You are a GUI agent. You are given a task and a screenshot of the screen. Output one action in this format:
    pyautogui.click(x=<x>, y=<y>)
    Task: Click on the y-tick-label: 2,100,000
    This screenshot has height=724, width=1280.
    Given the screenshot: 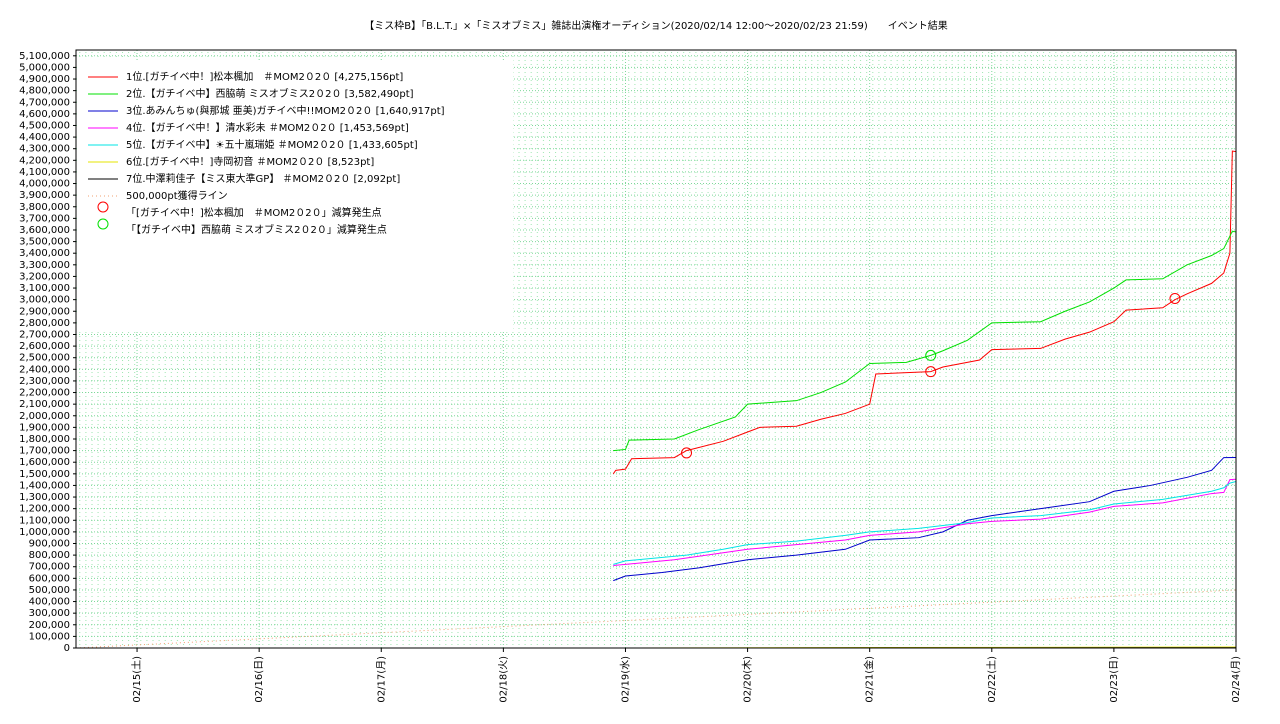 What is the action you would take?
    pyautogui.click(x=44, y=404)
    